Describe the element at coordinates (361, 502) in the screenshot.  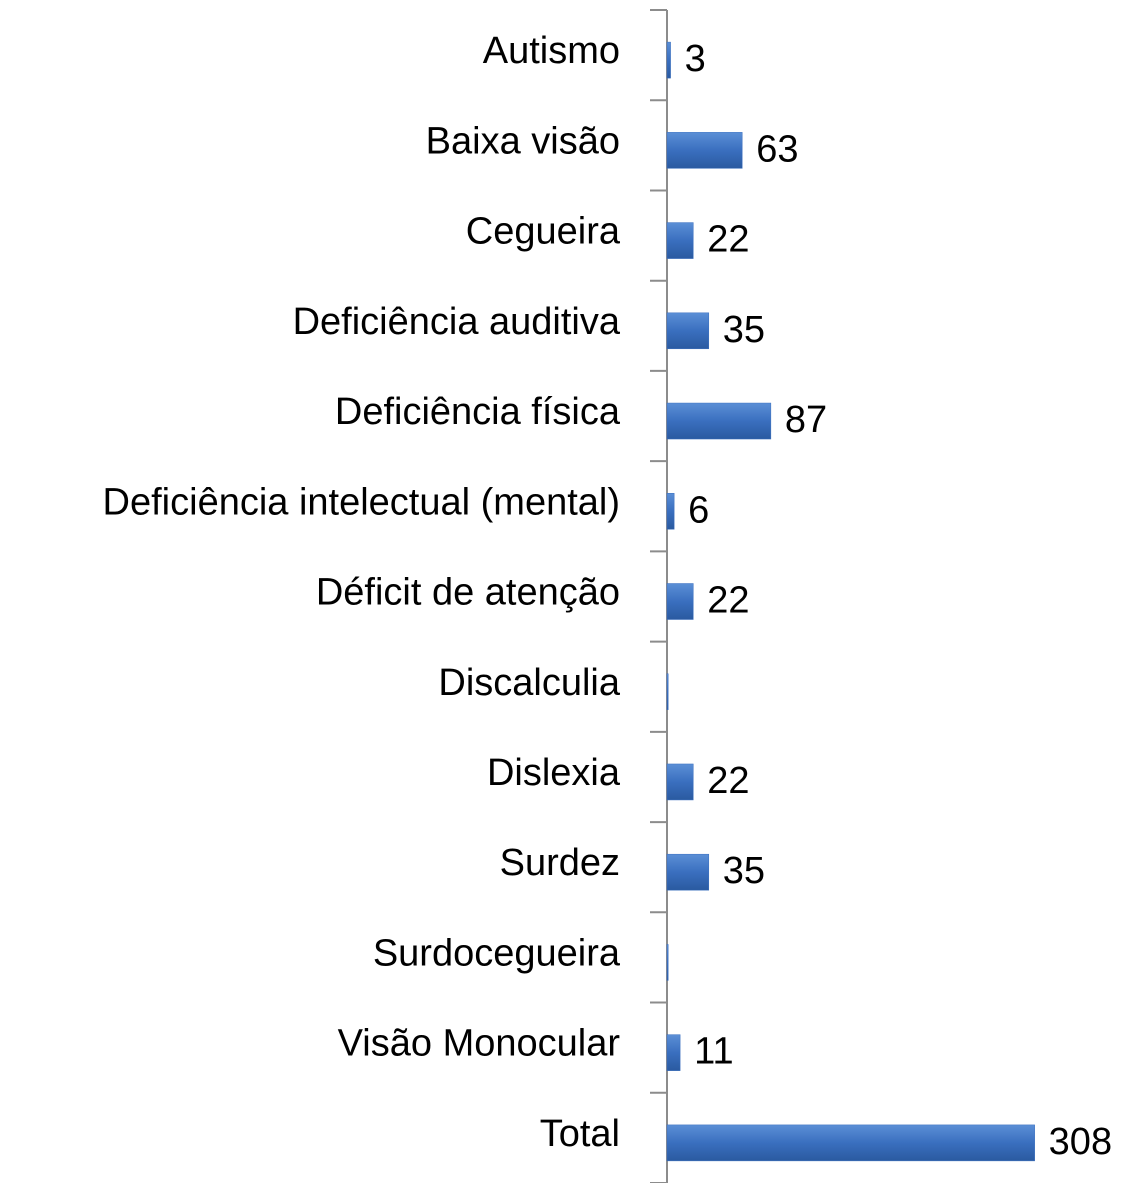
I see `category-label: Deficiência intelectual (mental)` at that location.